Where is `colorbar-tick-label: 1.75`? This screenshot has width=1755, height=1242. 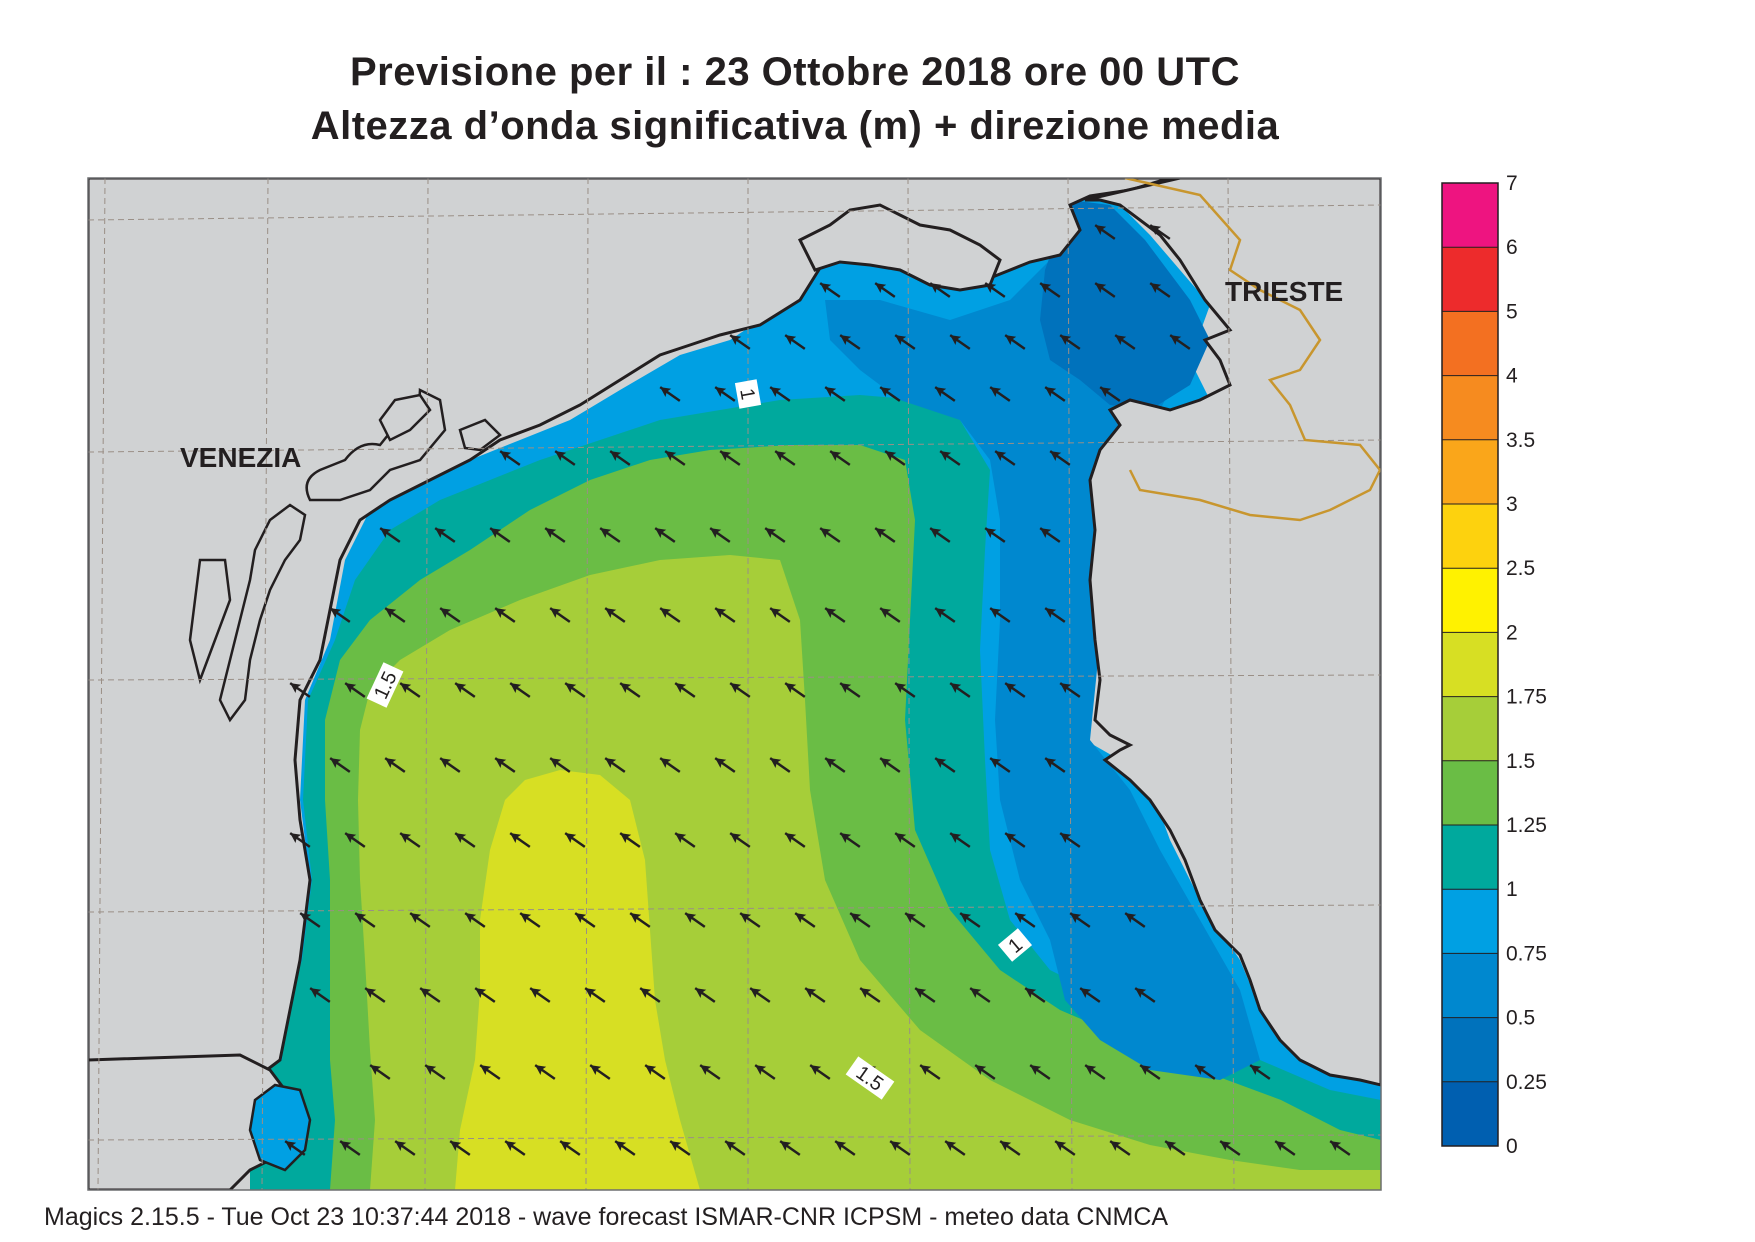
colorbar-tick-label: 1.75 is located at coordinates (1526, 697).